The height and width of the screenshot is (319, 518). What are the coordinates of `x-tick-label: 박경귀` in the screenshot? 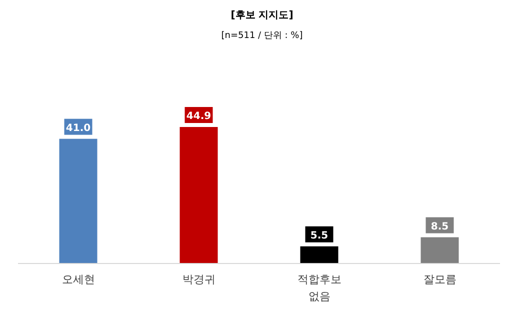 It's located at (199, 279).